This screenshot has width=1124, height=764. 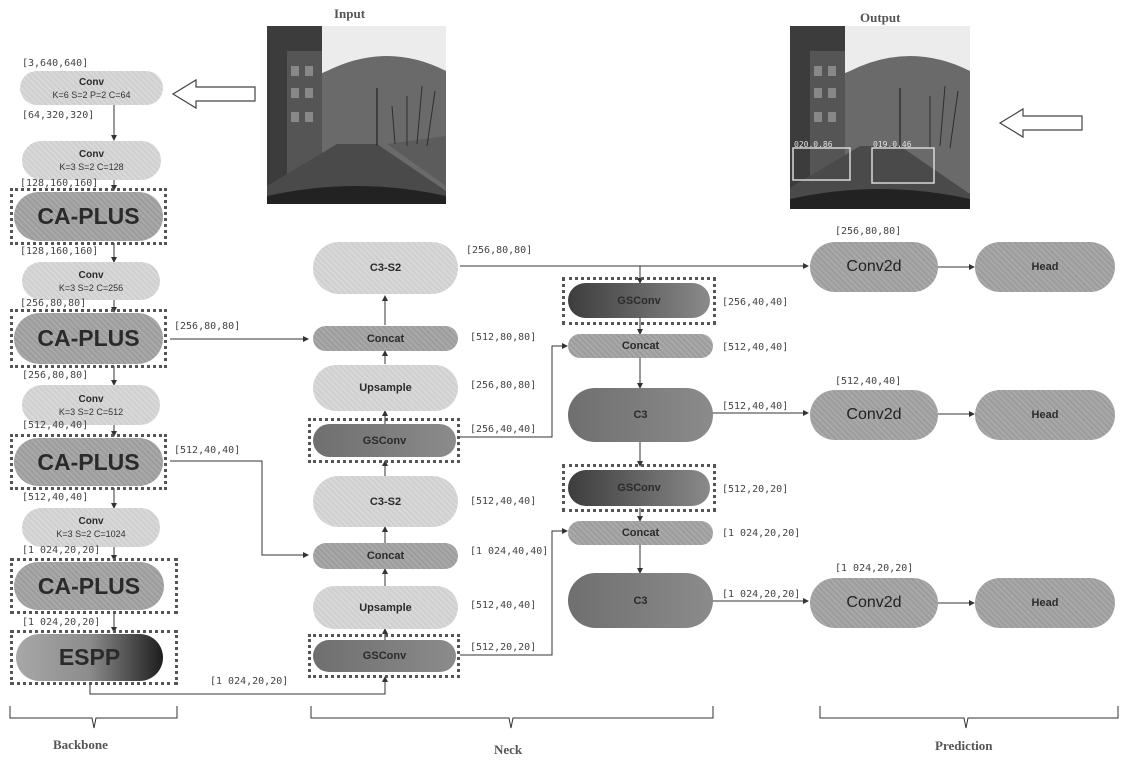 I want to click on gsconv-node-pan-2: GSConv, so click(x=639, y=488).